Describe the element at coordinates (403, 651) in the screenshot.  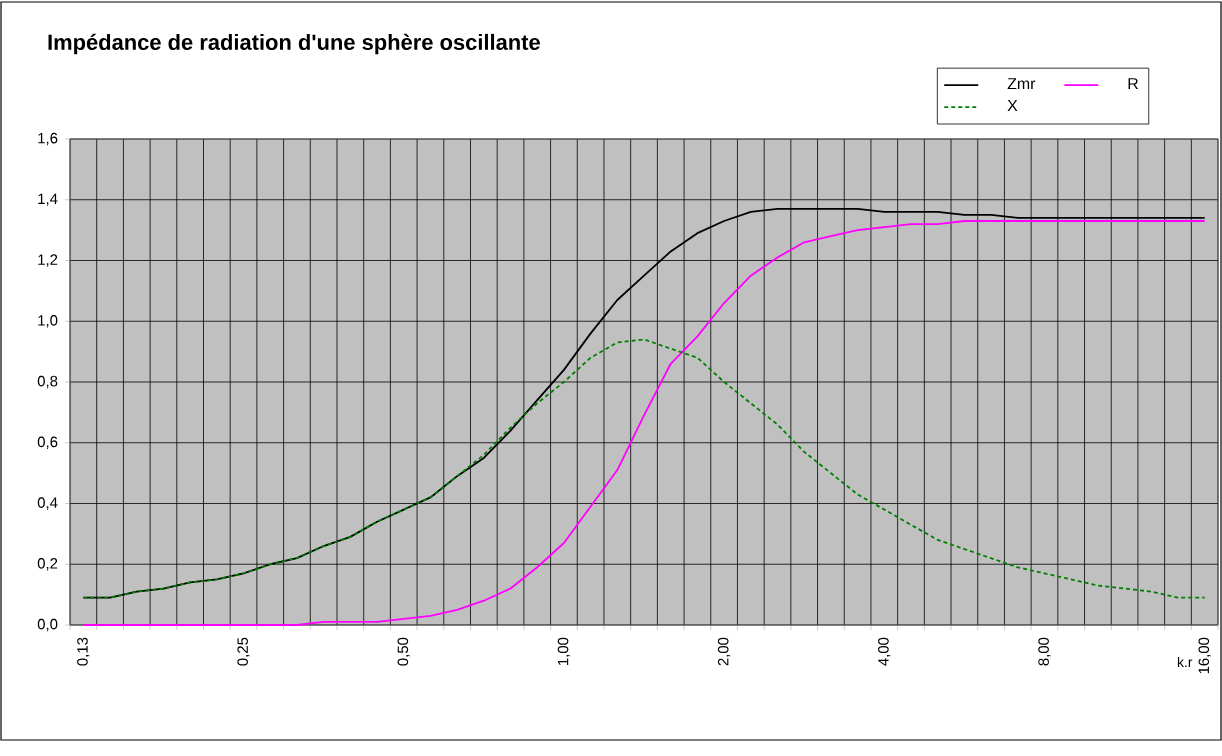
I see `x-tick-label: 0,50` at that location.